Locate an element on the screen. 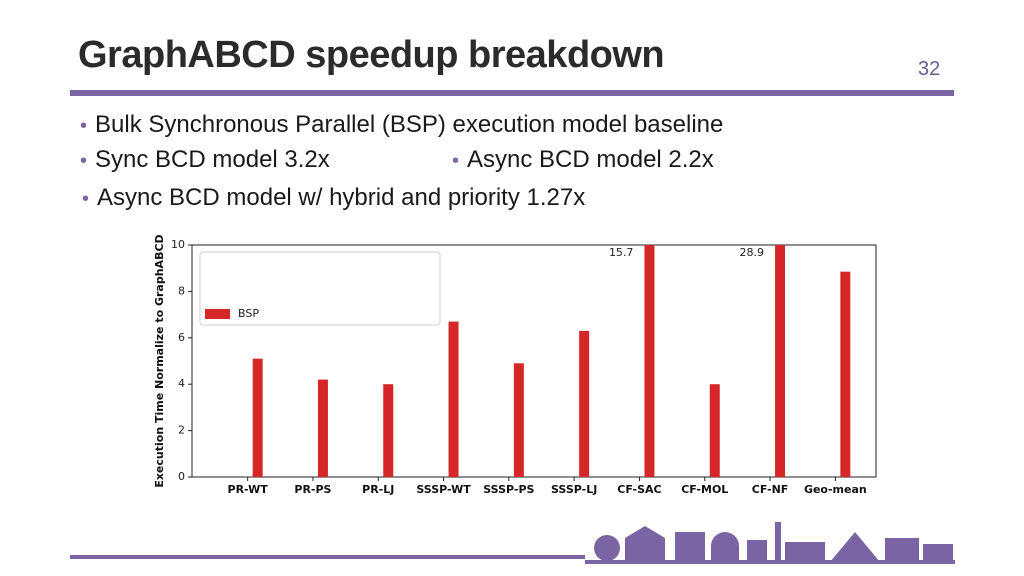  legend-swatch is located at coordinates (217, 314).